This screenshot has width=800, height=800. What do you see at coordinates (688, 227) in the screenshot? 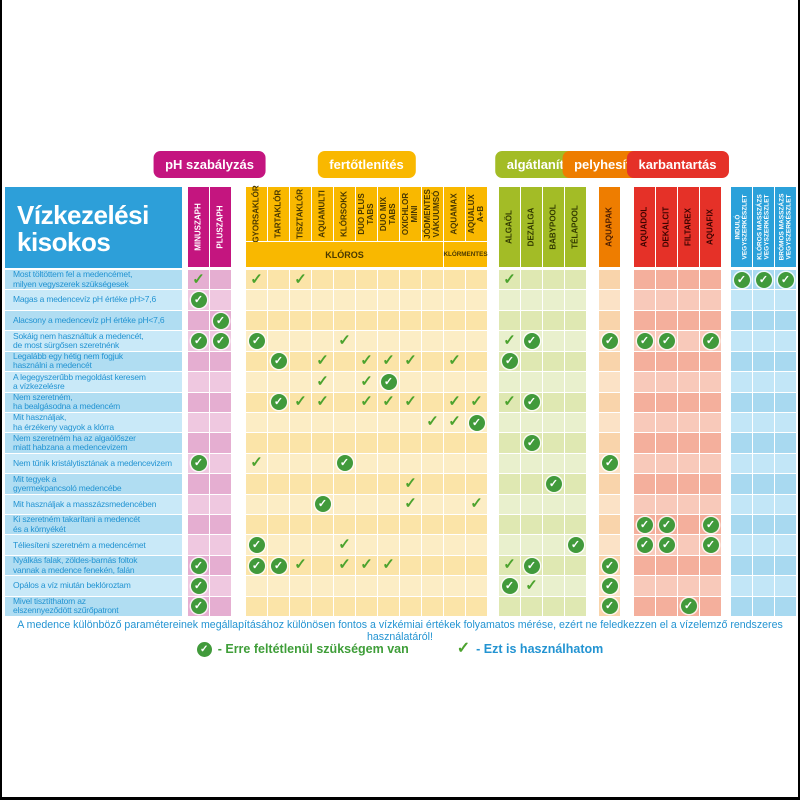
I see `column-header-filtarex: FILTAREX` at bounding box center [688, 227].